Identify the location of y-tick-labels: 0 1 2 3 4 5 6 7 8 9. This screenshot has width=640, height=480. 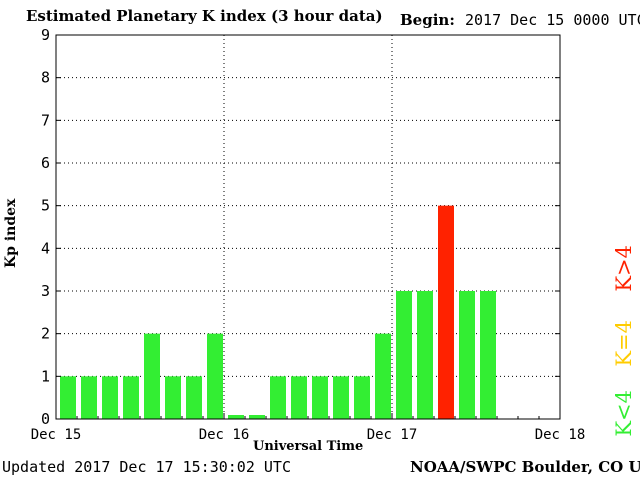
(45, 227).